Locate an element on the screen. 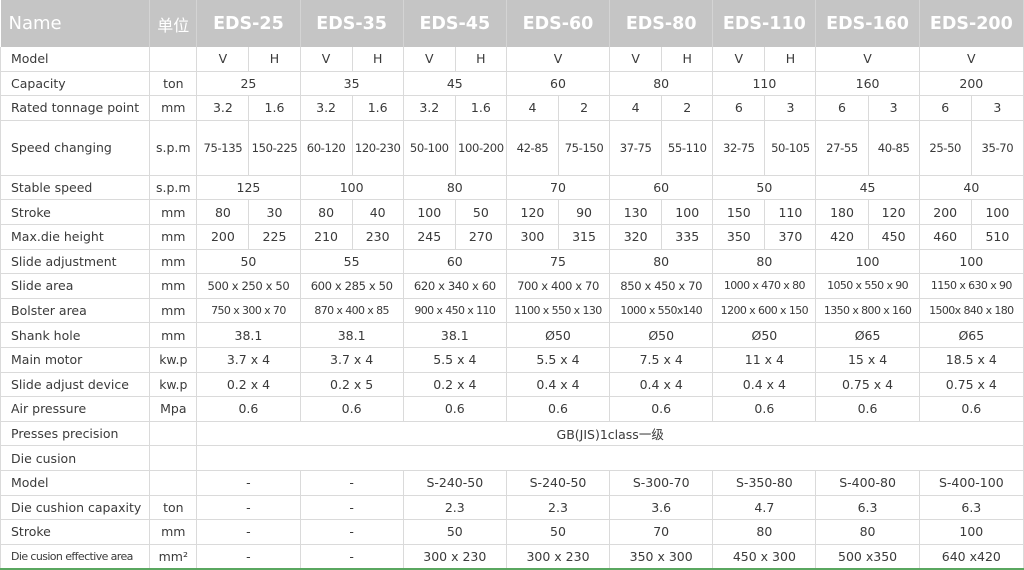 The image size is (1024, 570). table-cell: 120 is located at coordinates (533, 212).